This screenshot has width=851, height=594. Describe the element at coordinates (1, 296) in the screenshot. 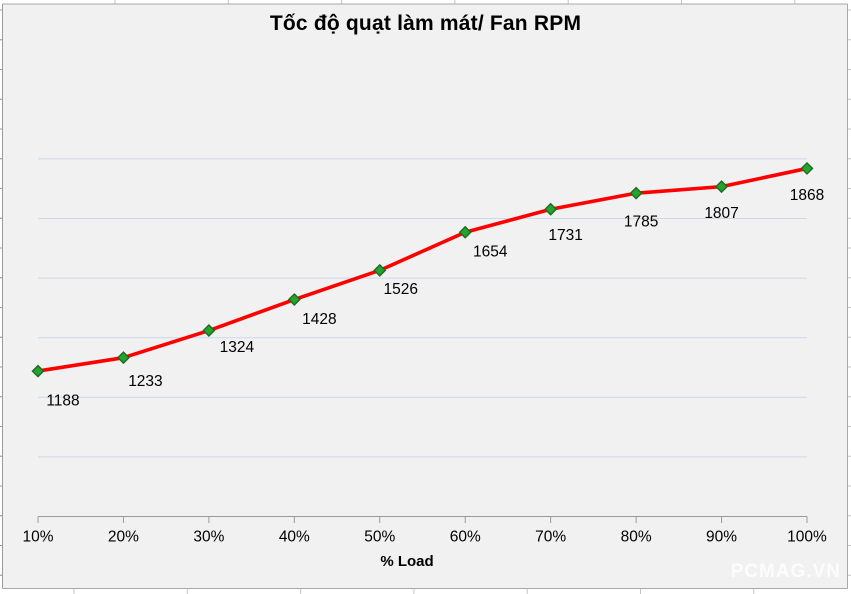

I see `y-axis` at that location.